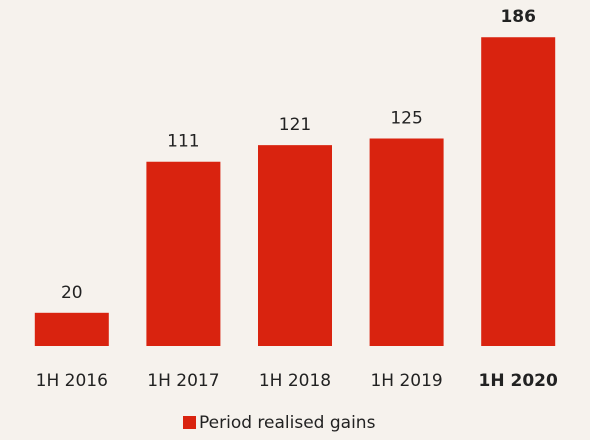  What do you see at coordinates (183, 381) in the screenshot?
I see `x-tick-label: 1H 2017` at bounding box center [183, 381].